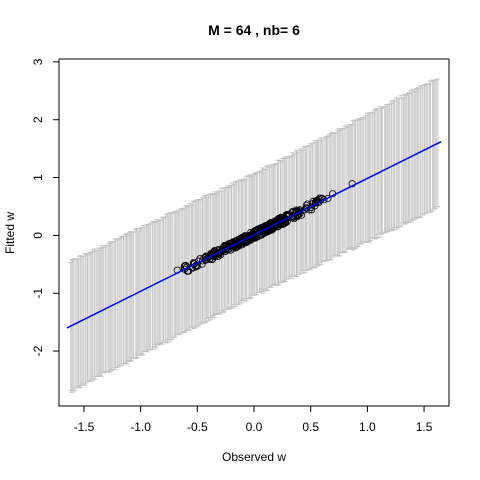 Image resolution: width=480 pixels, height=480 pixels. What do you see at coordinates (197, 427) in the screenshot?
I see `x-tick-label: -0.5` at bounding box center [197, 427].